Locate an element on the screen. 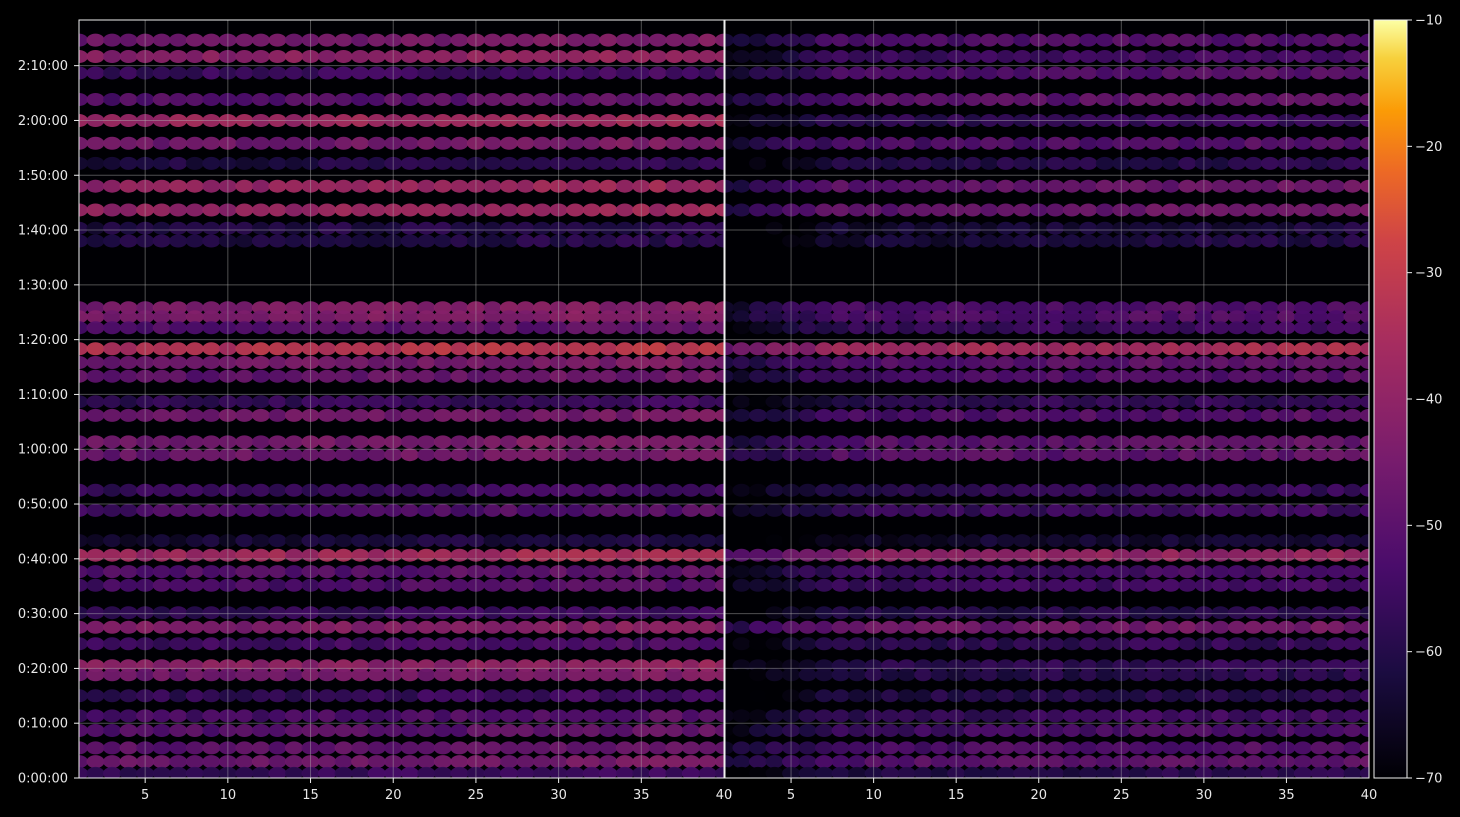 This screenshot has height=817, width=1460. colorbar-tick-label: −10 is located at coordinates (1428, 21).